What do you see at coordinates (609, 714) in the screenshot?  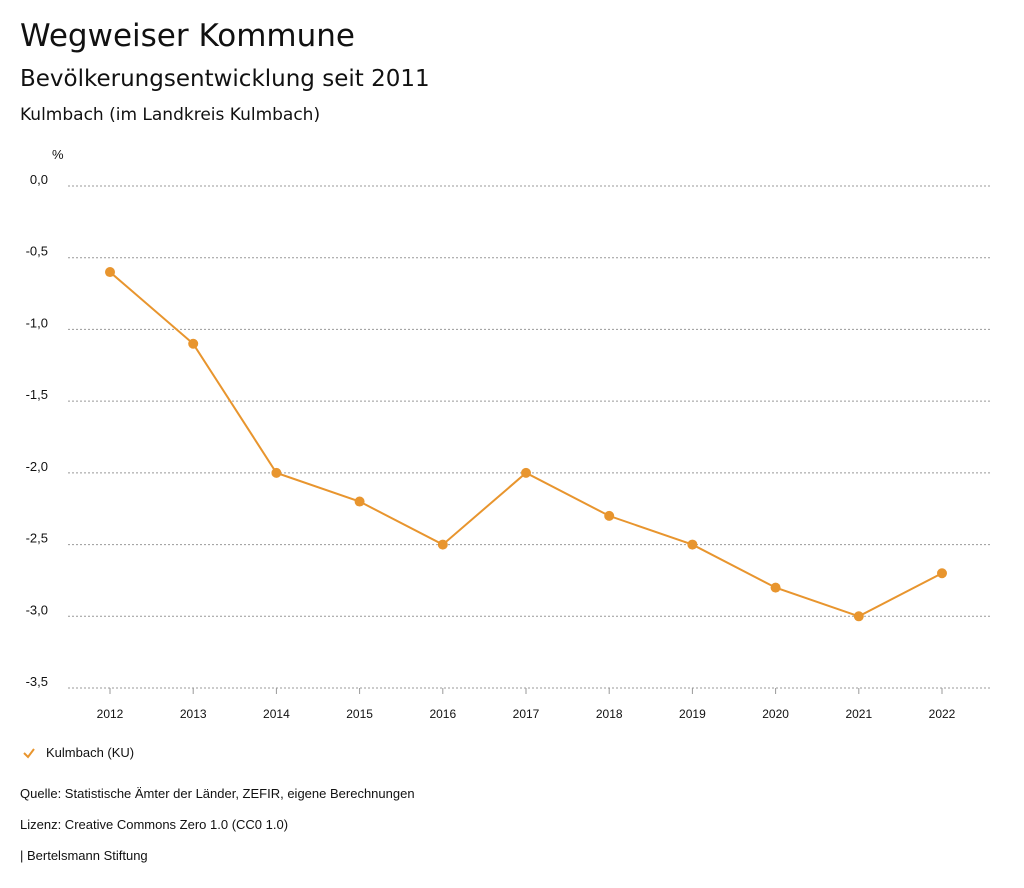 I see `x-tick-label: 2018` at bounding box center [609, 714].